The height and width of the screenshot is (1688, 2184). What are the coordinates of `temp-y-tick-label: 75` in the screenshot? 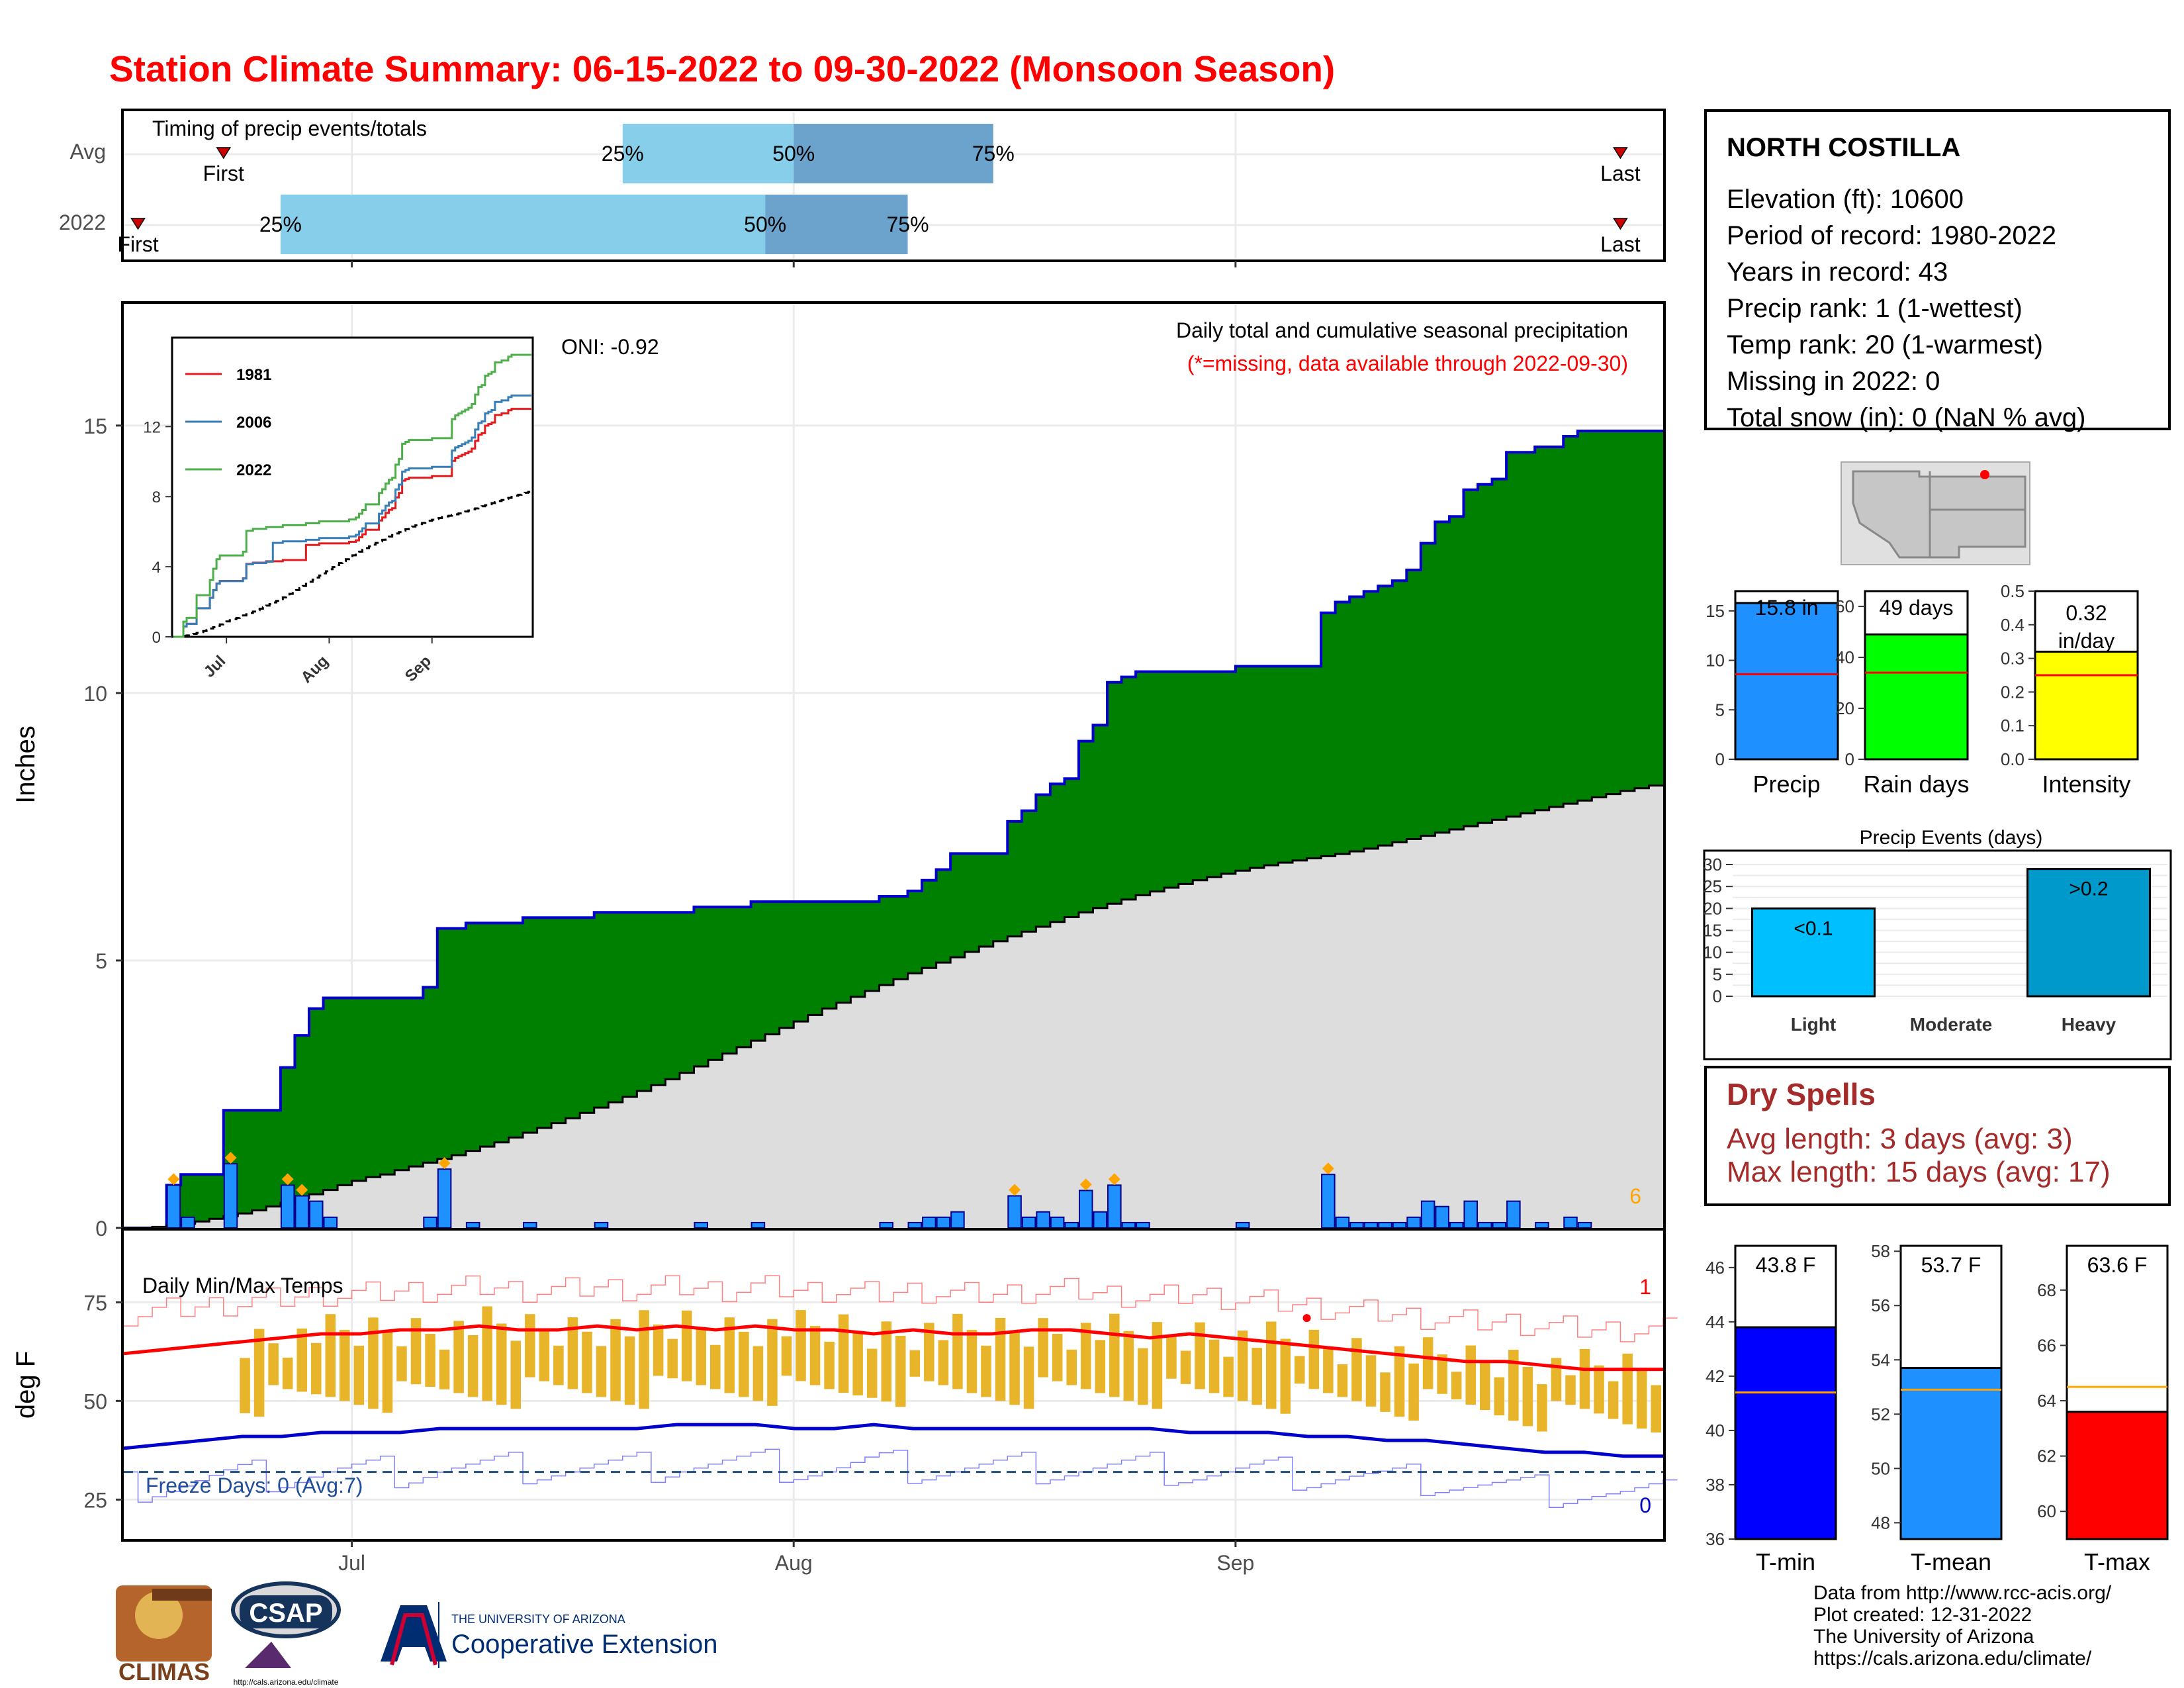 It's located at (95, 1303).